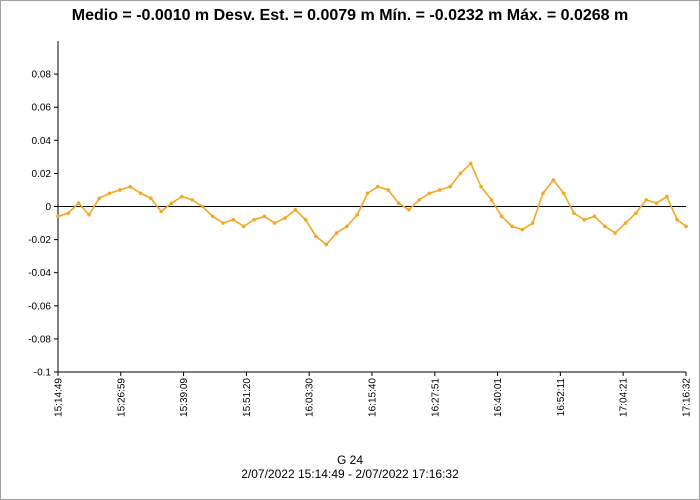  Describe the element at coordinates (372, 397) in the screenshot. I see `x-tick-label: 16:15:40` at that location.